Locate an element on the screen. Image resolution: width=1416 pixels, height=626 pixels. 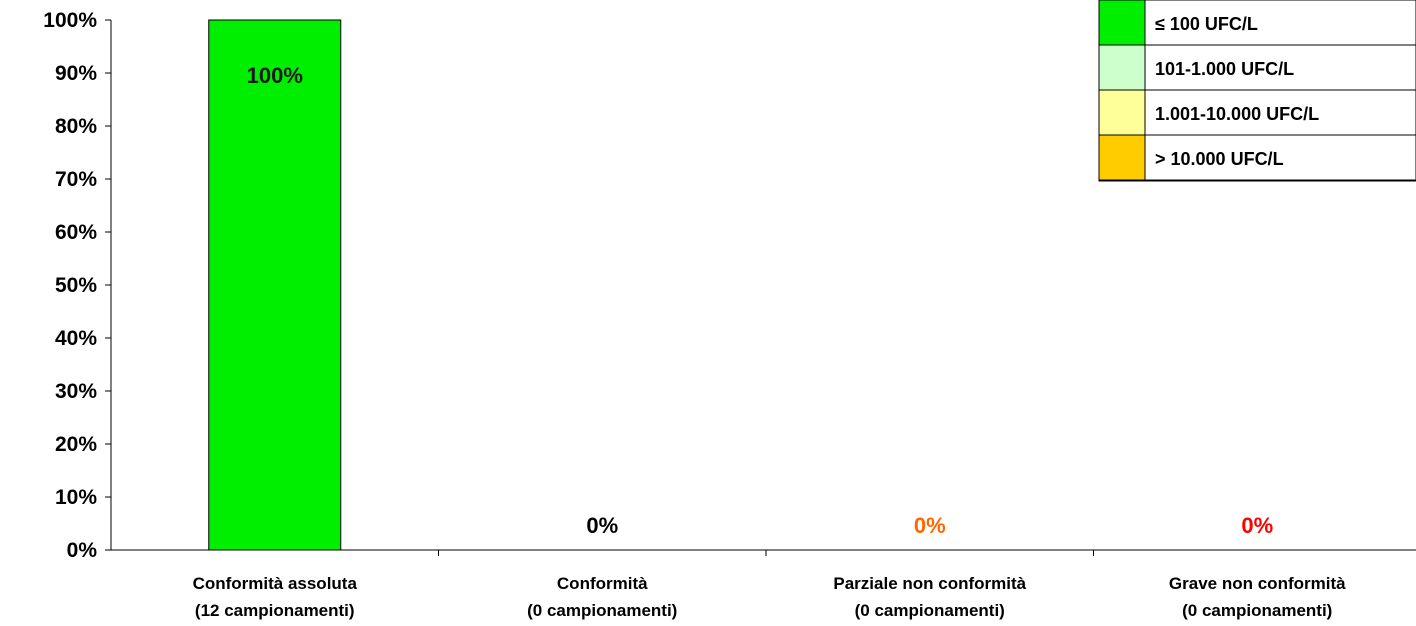
category-label-line1: Conformità is located at coordinates (602, 583).